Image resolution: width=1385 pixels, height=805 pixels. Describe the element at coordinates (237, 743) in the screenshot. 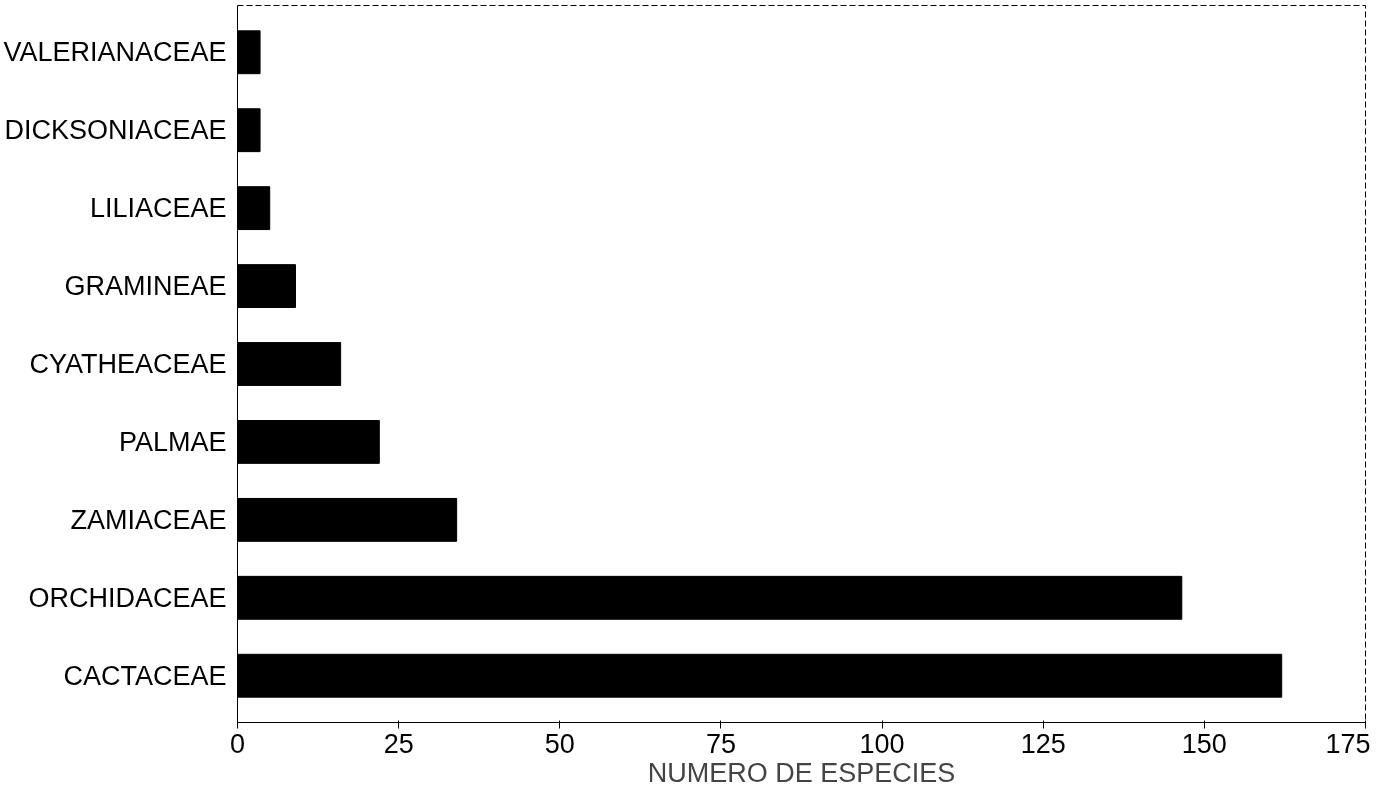

I see `x-tick-label: 0` at that location.